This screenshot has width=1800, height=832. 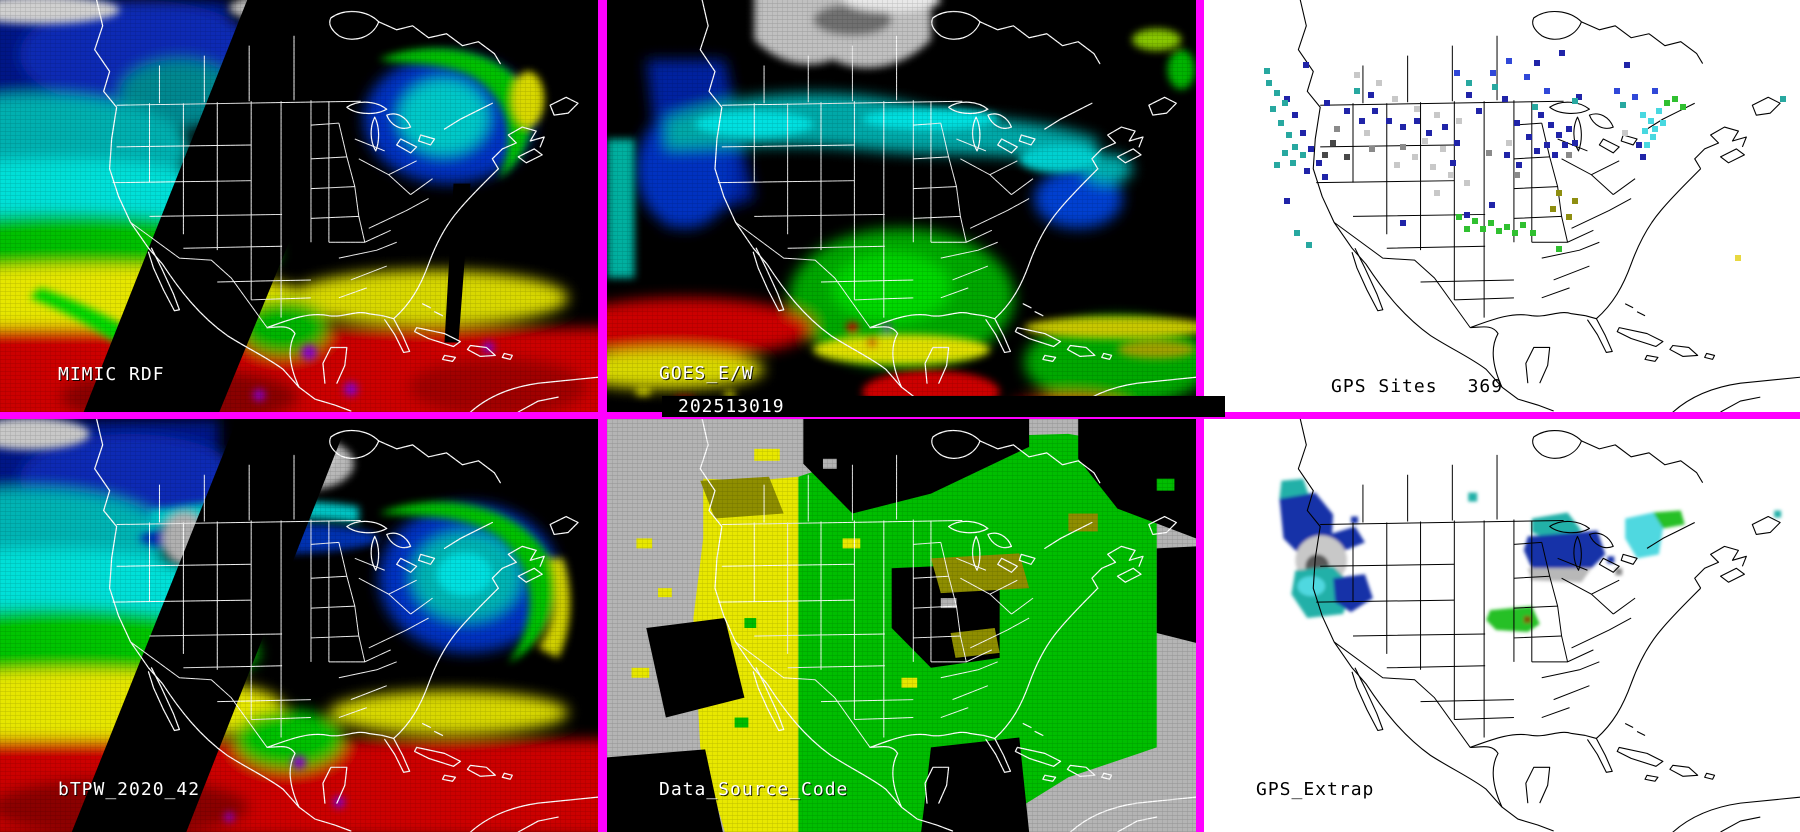 What do you see at coordinates (111, 374) in the screenshot?
I see `mimic-rdf-label: MIMIC RDF` at bounding box center [111, 374].